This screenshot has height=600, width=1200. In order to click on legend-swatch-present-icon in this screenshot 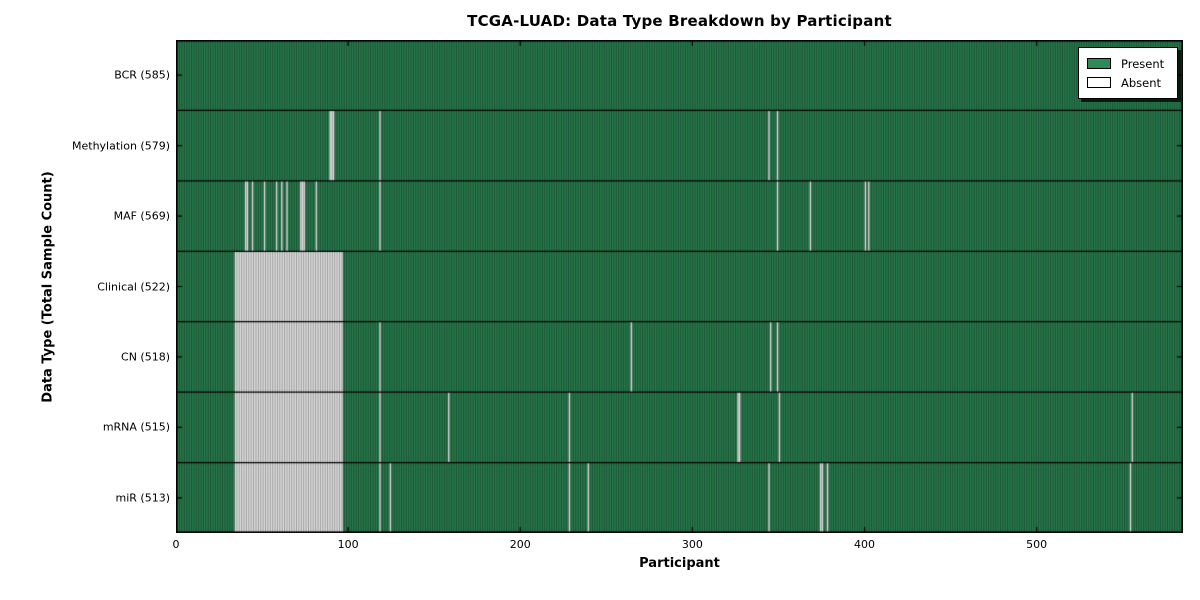, I will do `click(1099, 63)`.